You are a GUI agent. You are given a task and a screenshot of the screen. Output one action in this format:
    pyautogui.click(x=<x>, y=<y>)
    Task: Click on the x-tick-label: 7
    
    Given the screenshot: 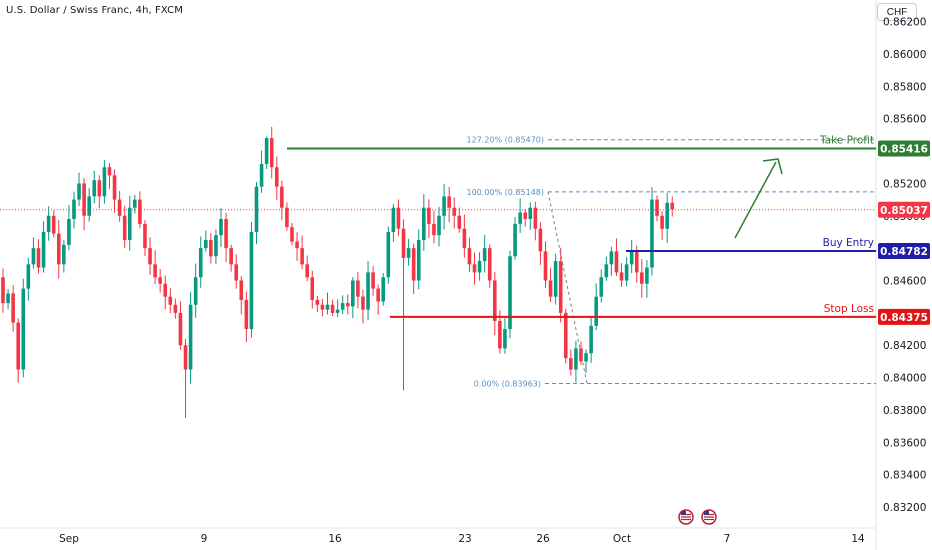 What is the action you would take?
    pyautogui.click(x=727, y=539)
    